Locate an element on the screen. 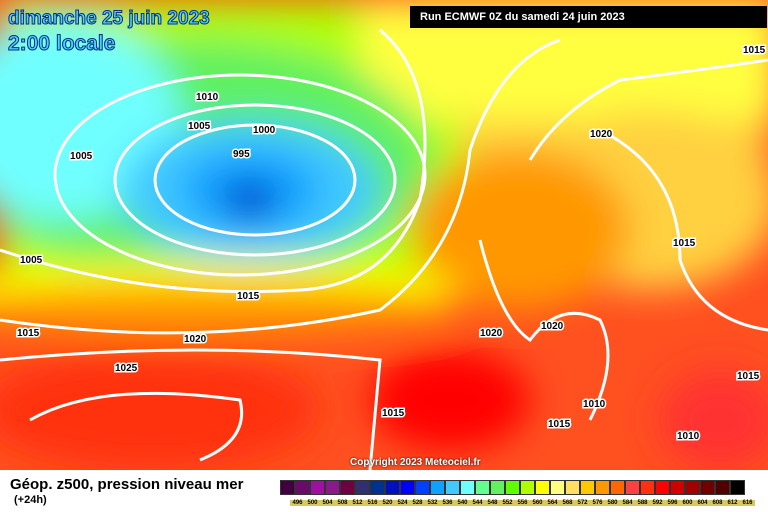 This screenshot has width=768, height=512. scale-tick-label: 600 is located at coordinates (687, 503).